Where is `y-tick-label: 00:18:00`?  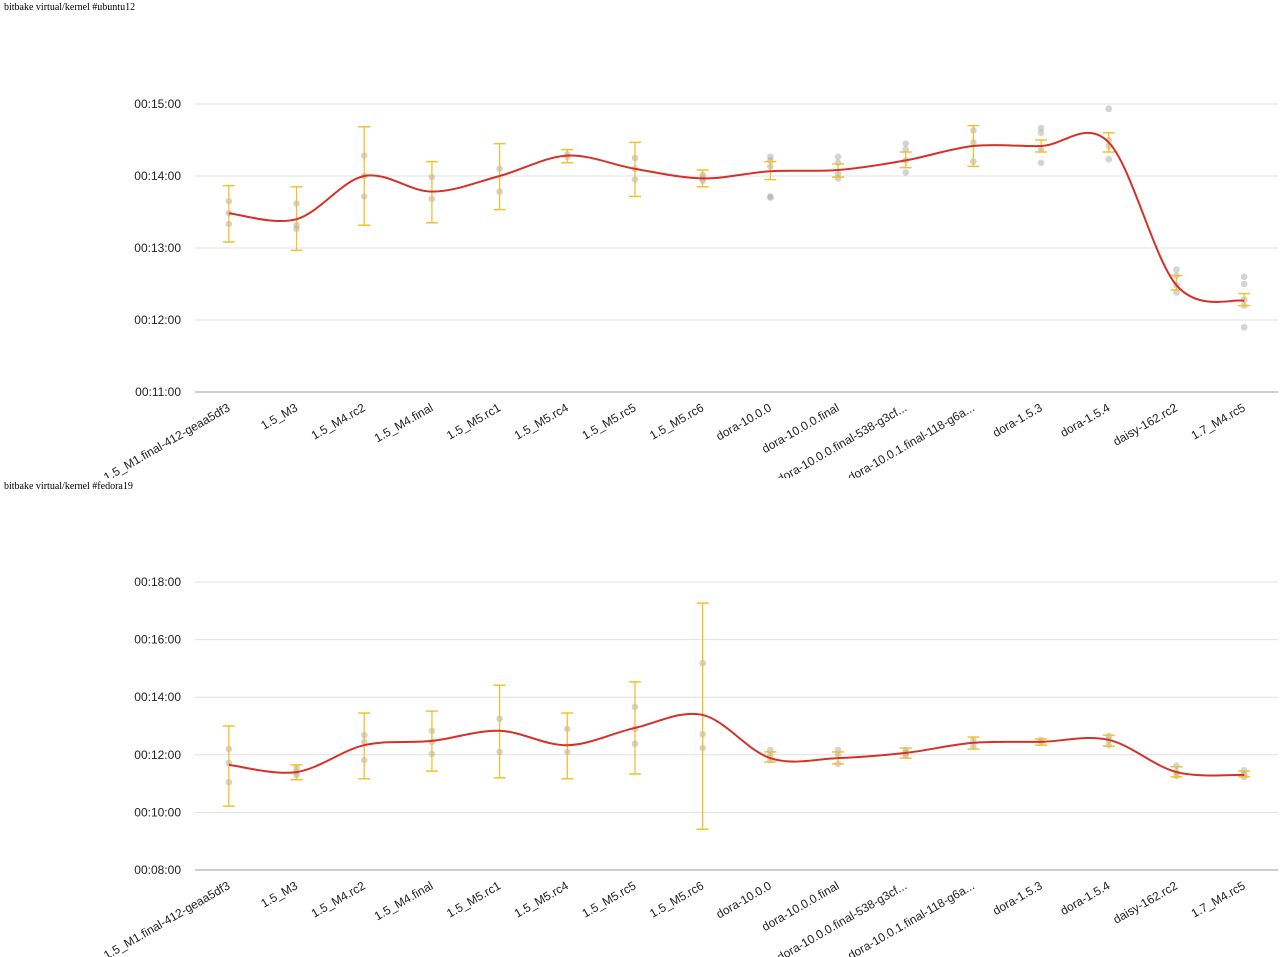
y-tick-label: 00:18:00 is located at coordinates (157, 582).